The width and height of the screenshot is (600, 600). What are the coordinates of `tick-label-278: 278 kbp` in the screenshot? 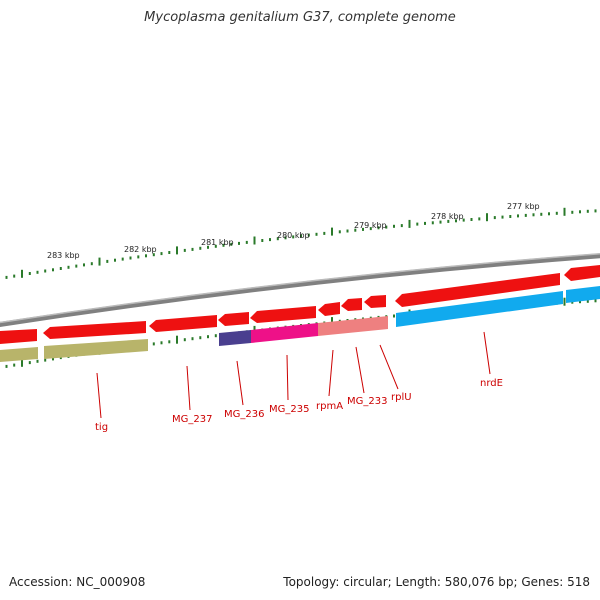 It's located at (447, 216).